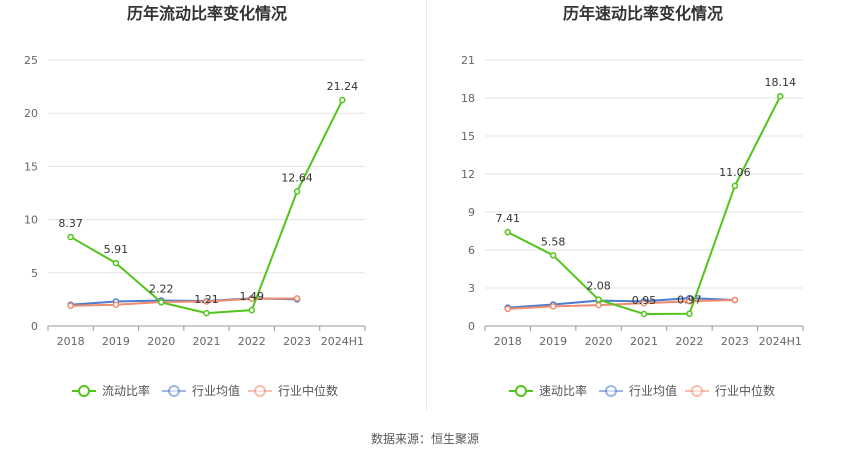 The height and width of the screenshot is (459, 850). I want to click on data-label: 18.14, so click(781, 82).